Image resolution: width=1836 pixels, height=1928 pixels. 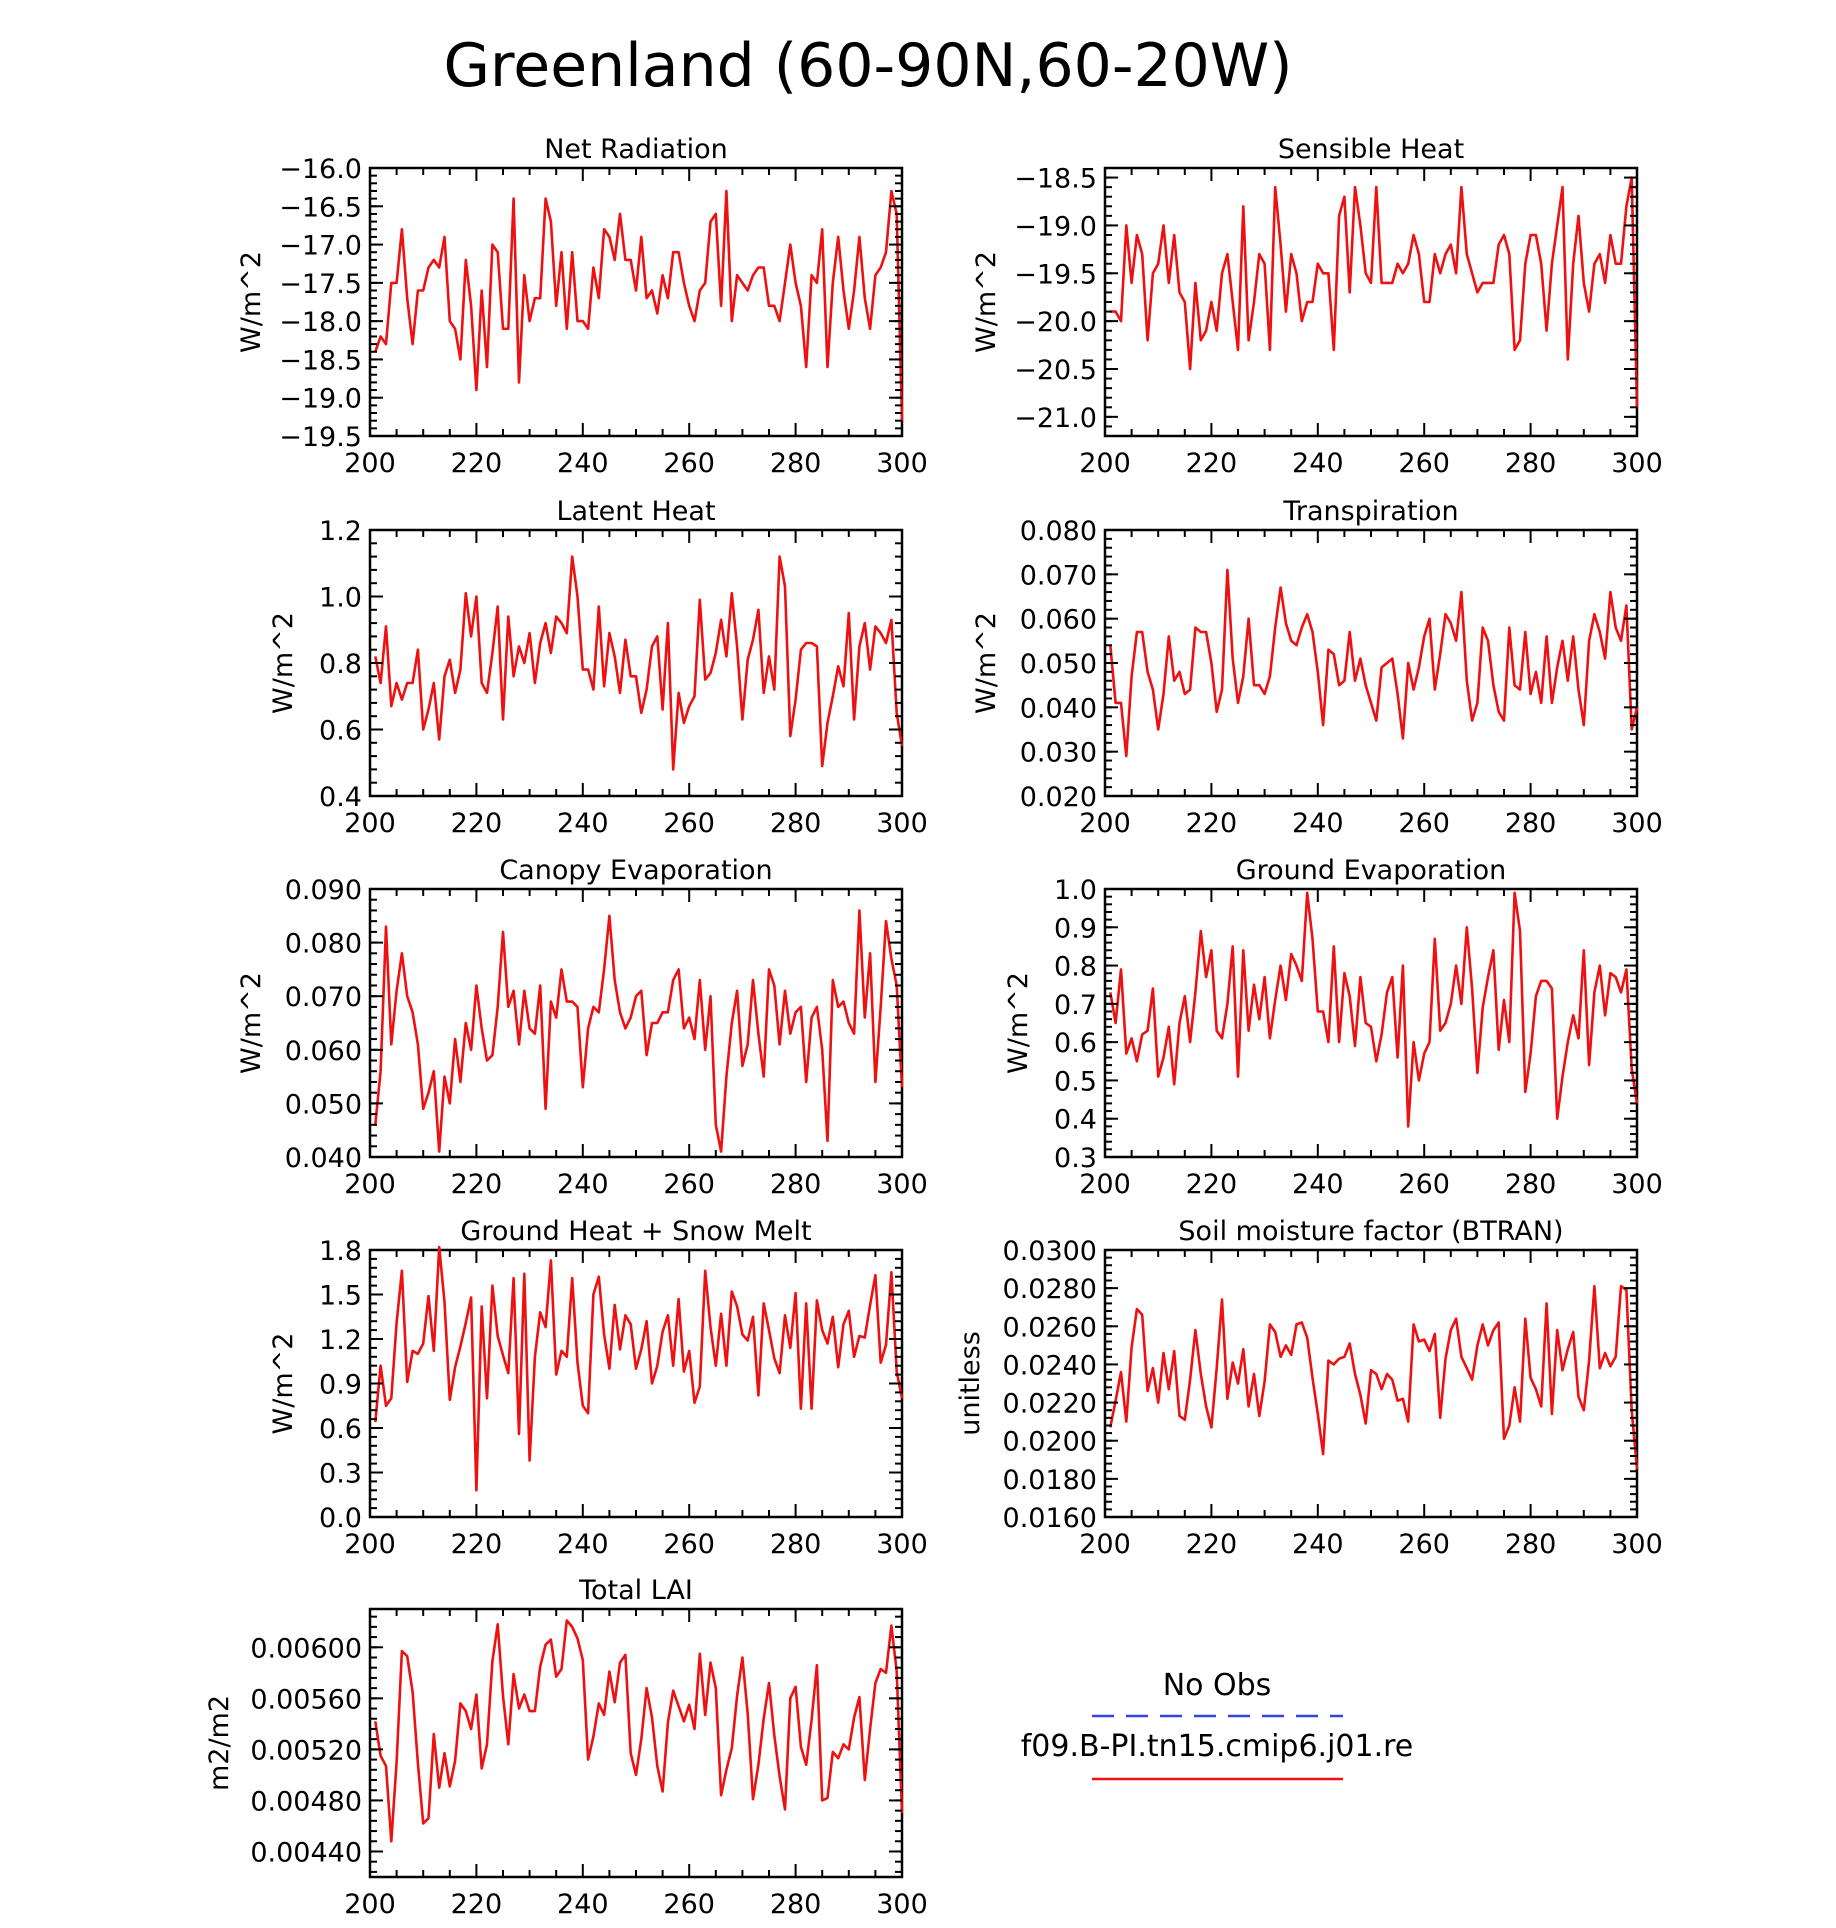 What do you see at coordinates (1058, 797) in the screenshot?
I see `y-tick-label-transpiration: 0.020` at bounding box center [1058, 797].